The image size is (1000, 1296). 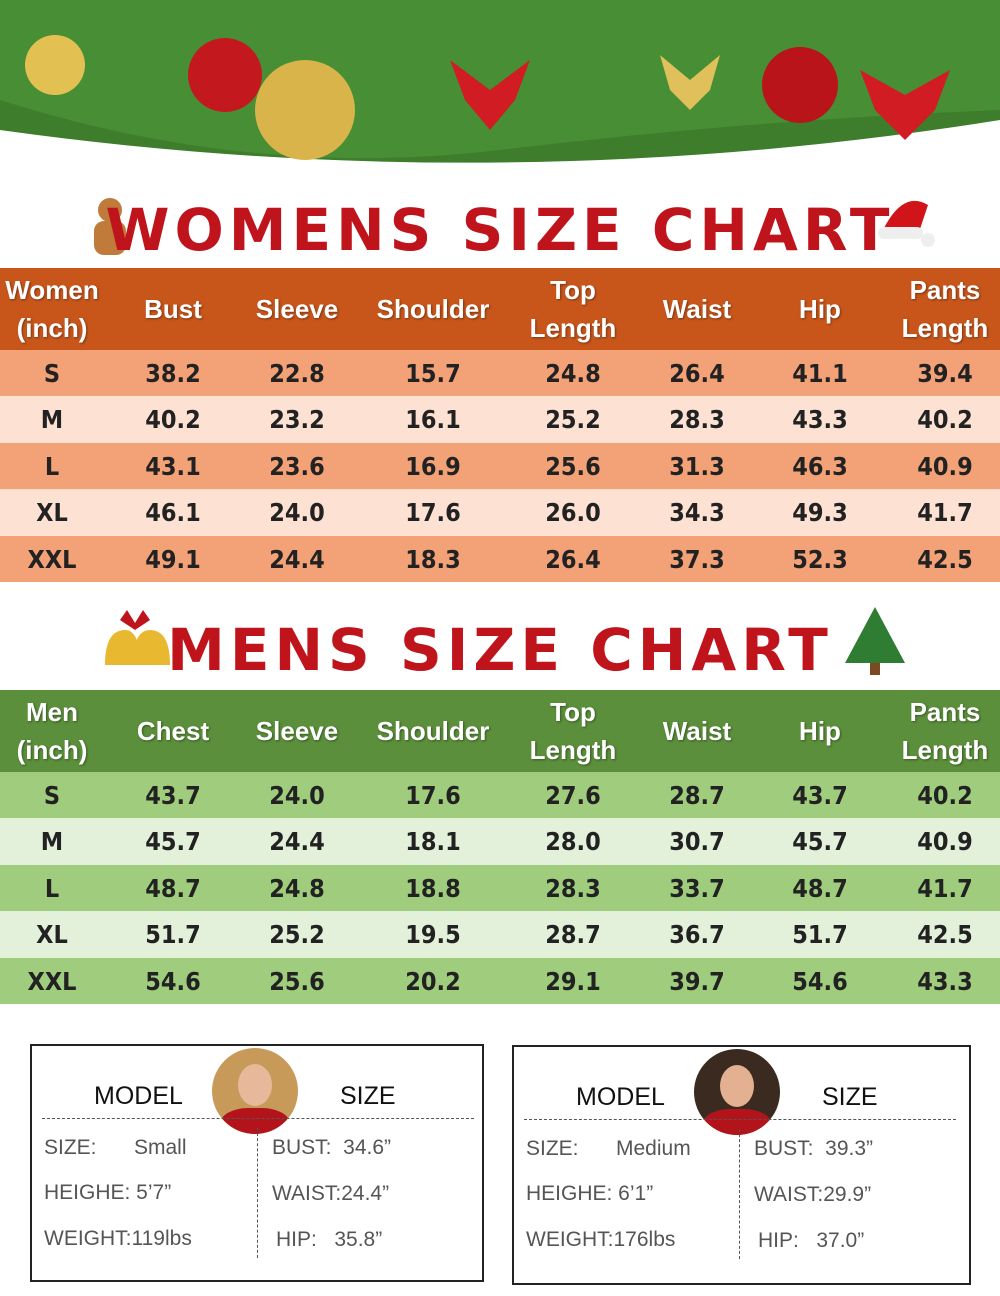 What do you see at coordinates (433, 981) in the screenshot?
I see `table-cell: 20.2` at bounding box center [433, 981].